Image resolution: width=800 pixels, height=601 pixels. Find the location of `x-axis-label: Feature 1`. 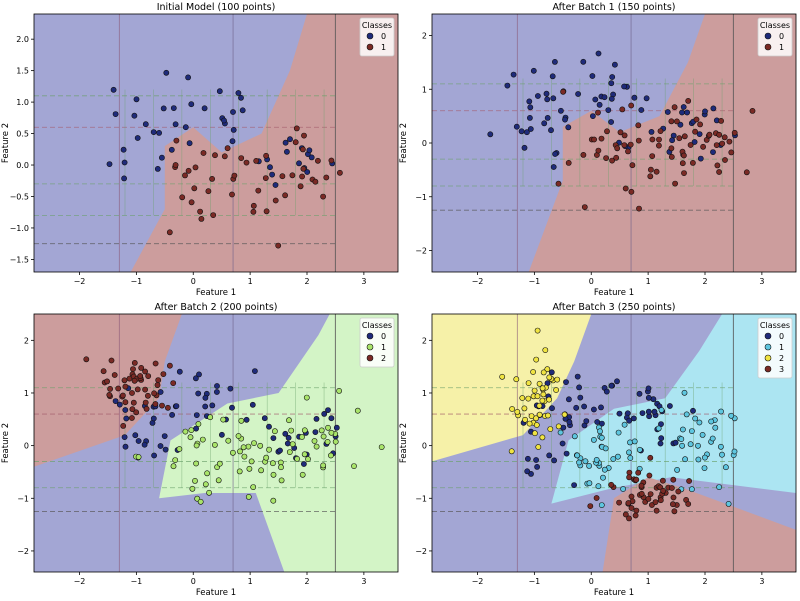

x-axis-label: Feature 1 is located at coordinates (216, 293).